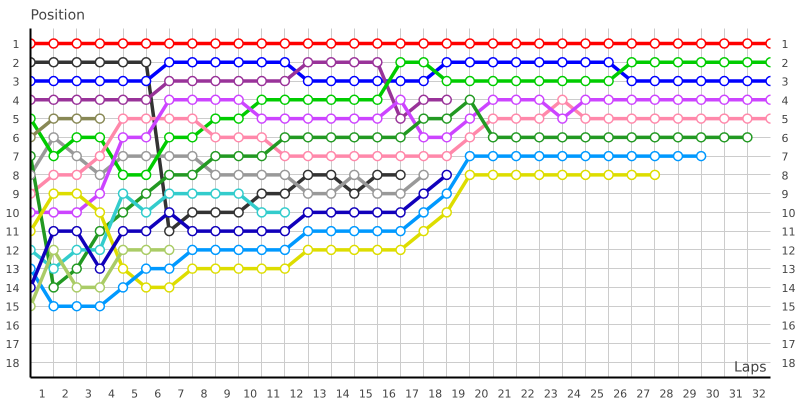  Describe the element at coordinates (505, 394) in the screenshot. I see `x-tick-label: 21` at that location.